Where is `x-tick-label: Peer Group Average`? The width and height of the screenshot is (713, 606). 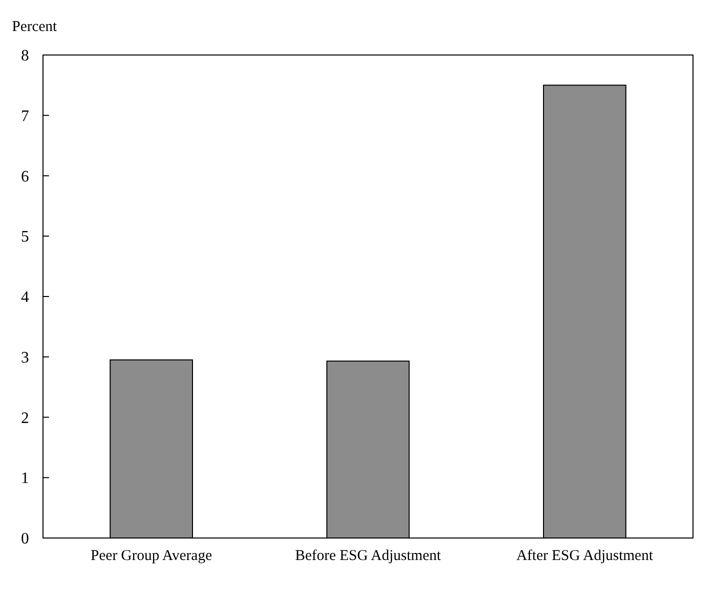
x-tick-label: Peer Group Average is located at coordinates (151, 556).